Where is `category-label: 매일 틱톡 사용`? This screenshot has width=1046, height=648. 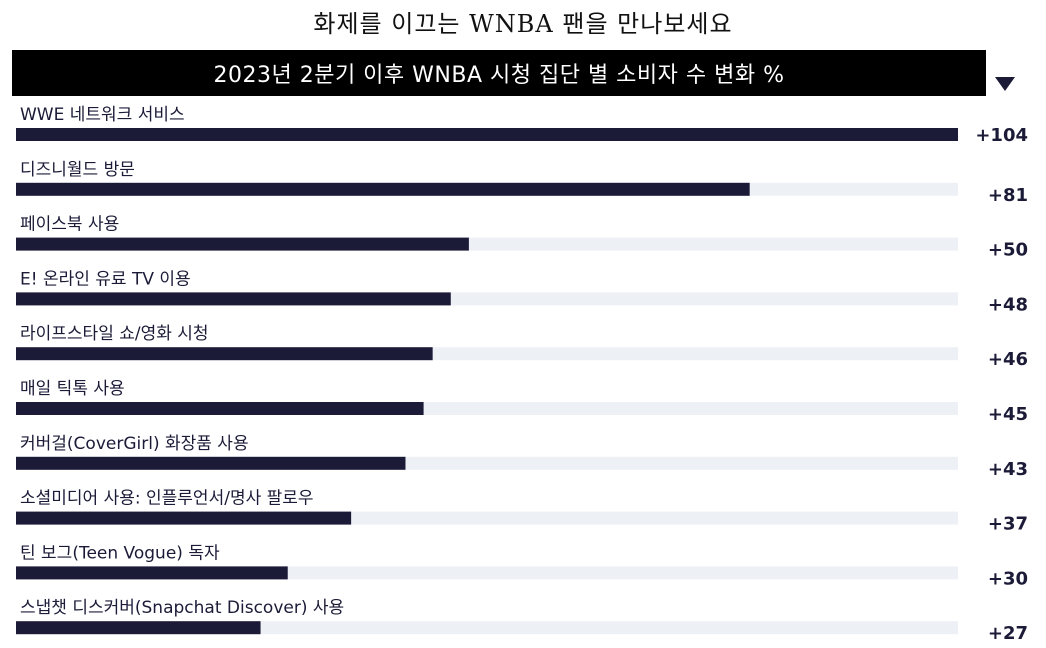
category-label: 매일 틱톡 사용 is located at coordinates (72, 389).